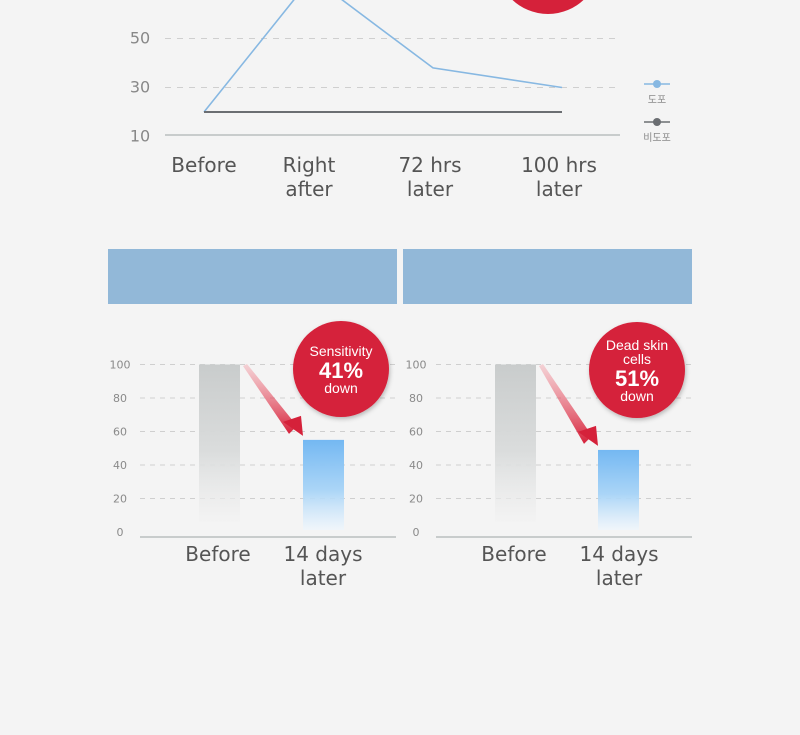 The width and height of the screenshot is (800, 735). I want to click on legend-label: 도포, so click(657, 100).